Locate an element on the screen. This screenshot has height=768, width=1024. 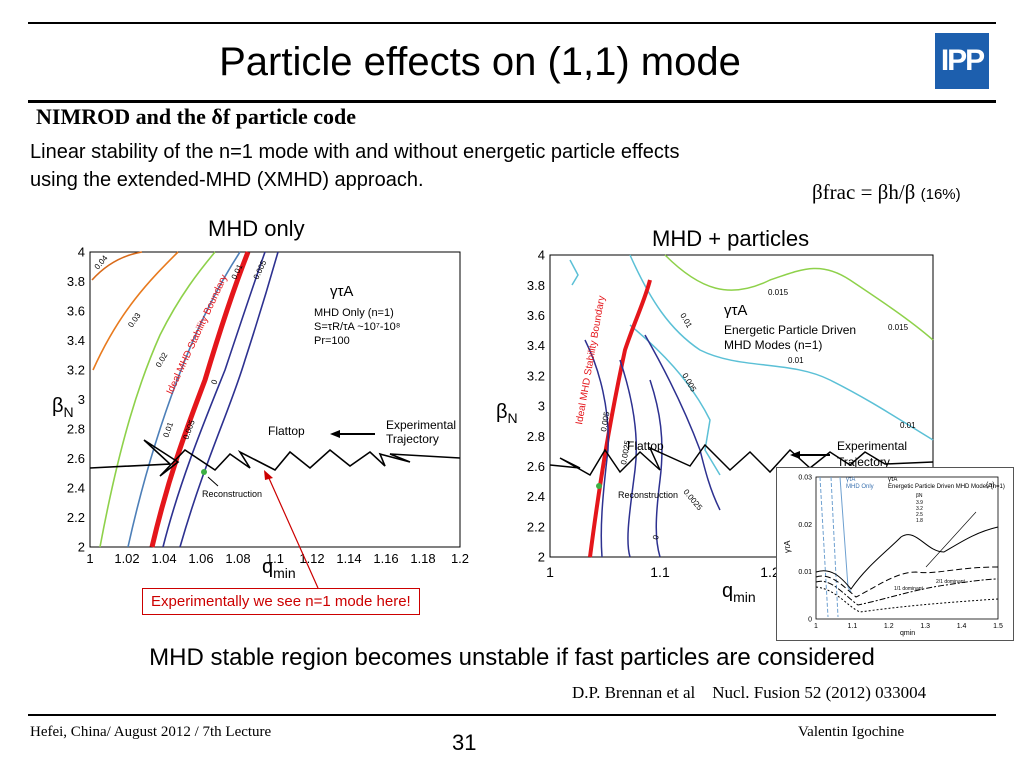
inset-panel-label: (a) is located at coordinates (990, 485).